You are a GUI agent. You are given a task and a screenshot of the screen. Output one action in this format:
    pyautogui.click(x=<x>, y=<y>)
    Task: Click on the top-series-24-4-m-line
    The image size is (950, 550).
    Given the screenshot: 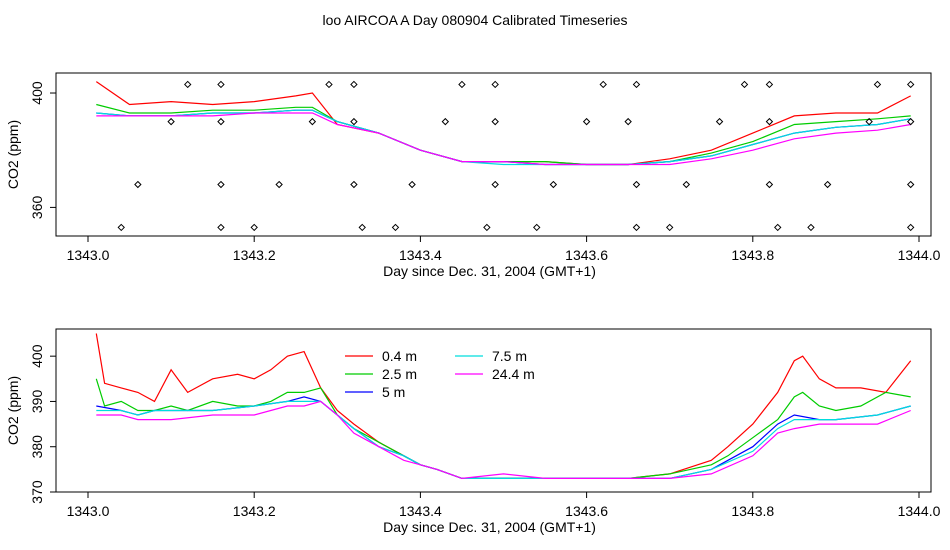 What is the action you would take?
    pyautogui.click(x=503, y=139)
    